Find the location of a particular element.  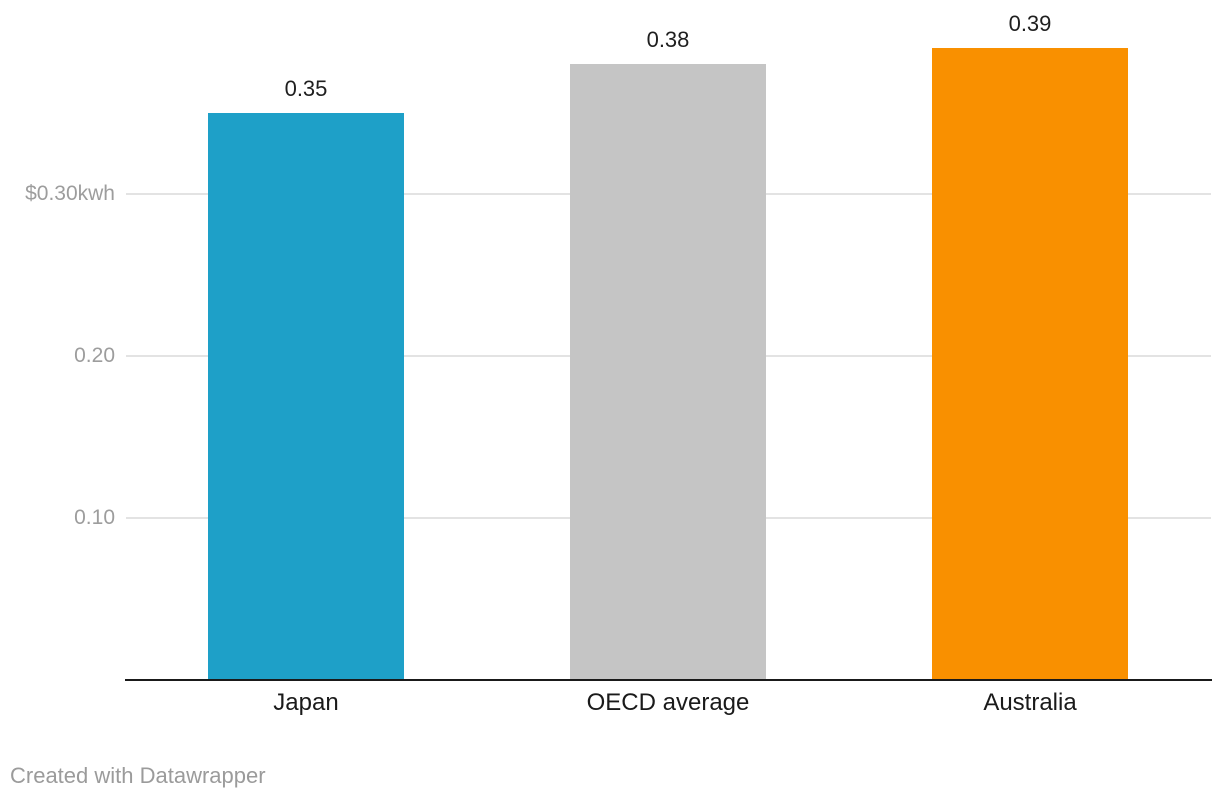

value-label-japan: 0.35 is located at coordinates (306, 88).